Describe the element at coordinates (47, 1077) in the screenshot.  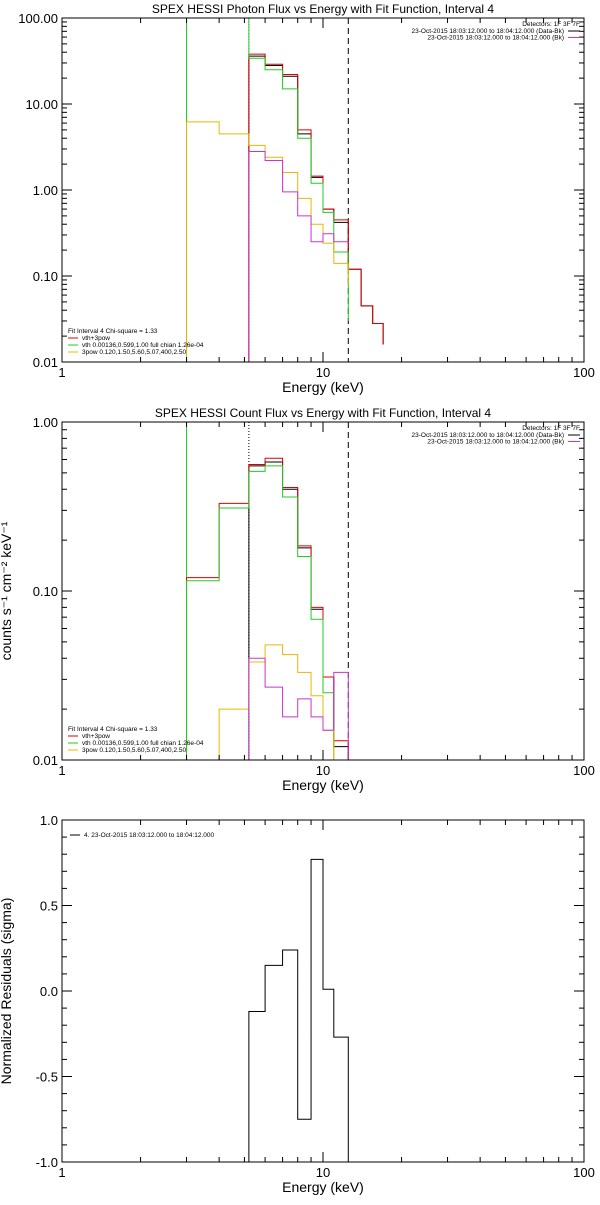
I see `y-tick-label: -0.5` at that location.